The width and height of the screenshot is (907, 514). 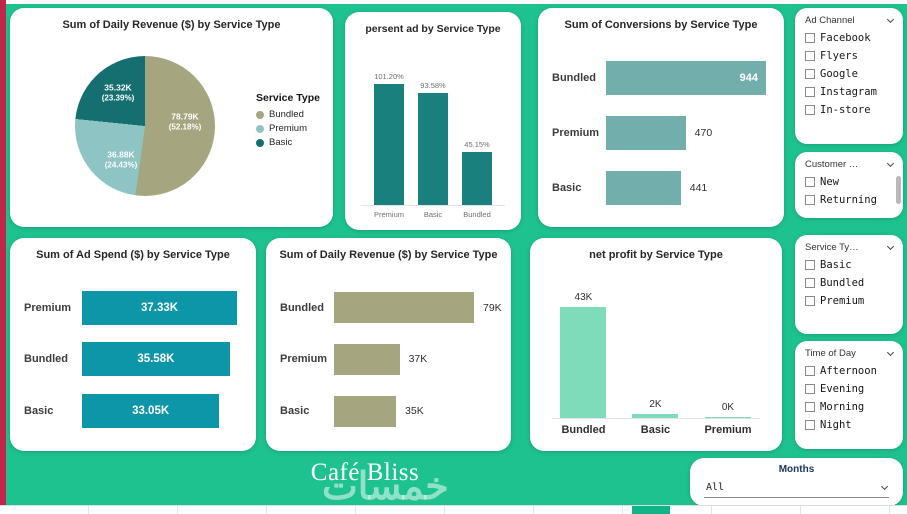 I want to click on filter-option: In-store, so click(x=849, y=110).